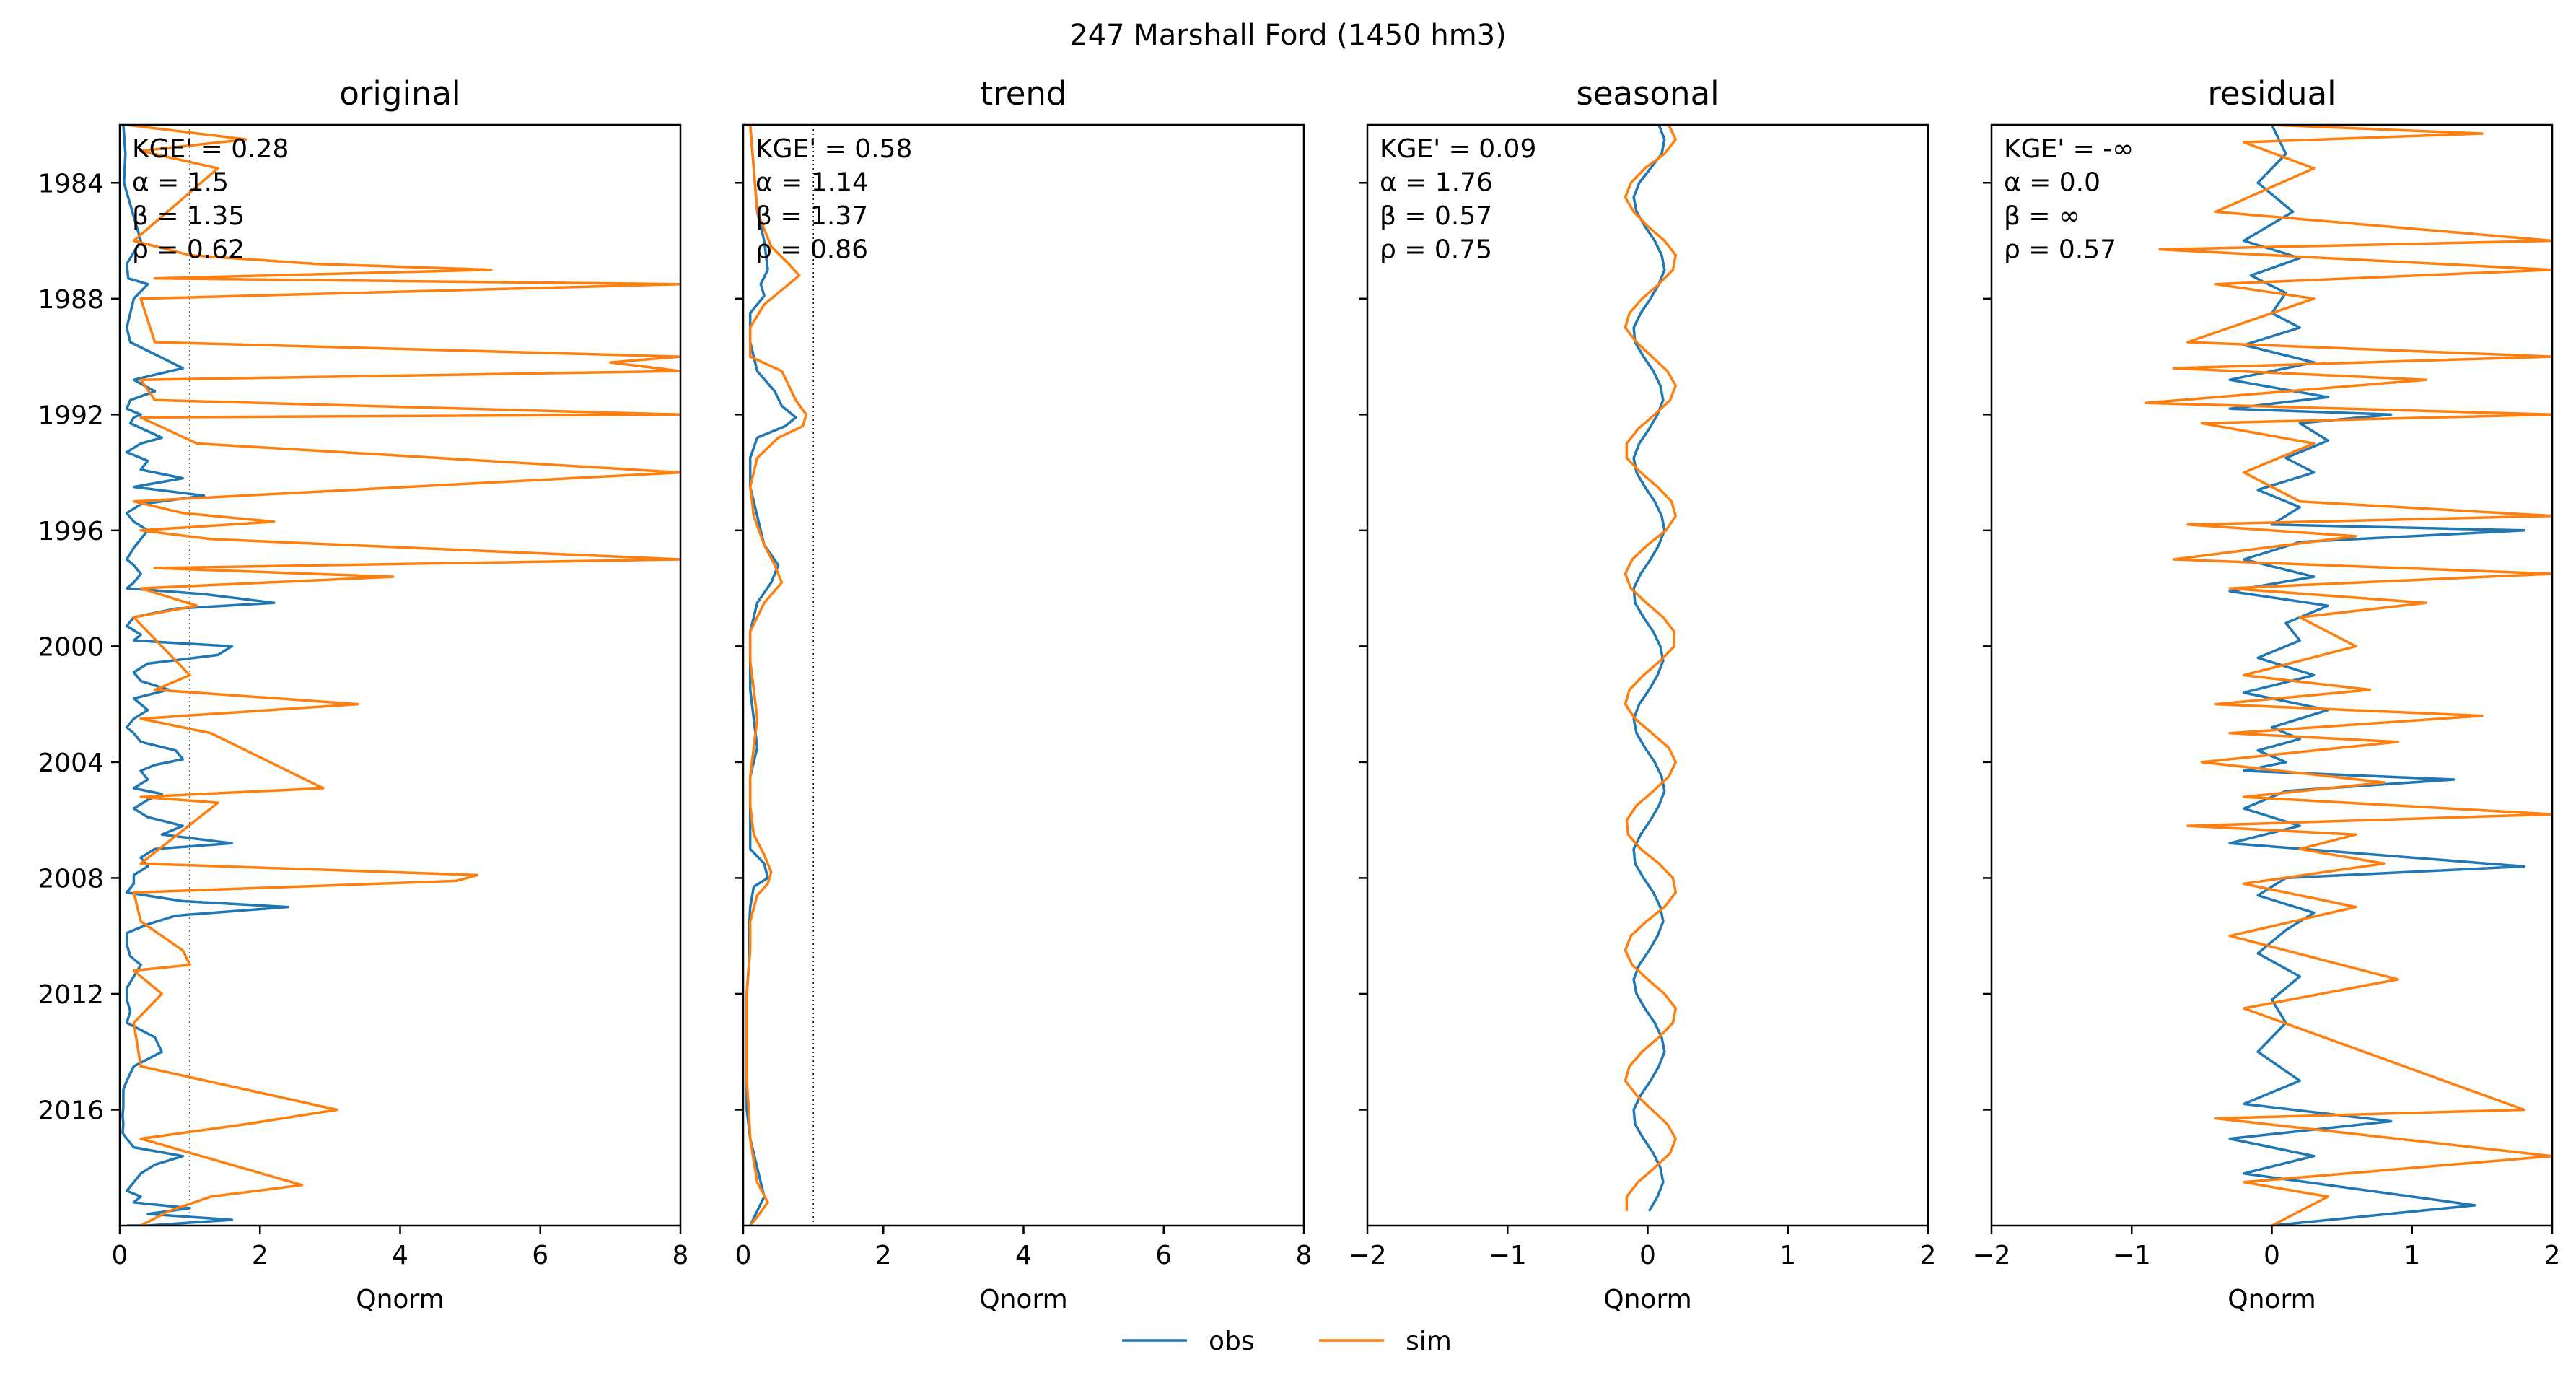 The height and width of the screenshot is (1388, 2576). I want to click on y-tick-label: 1984, so click(71, 183).